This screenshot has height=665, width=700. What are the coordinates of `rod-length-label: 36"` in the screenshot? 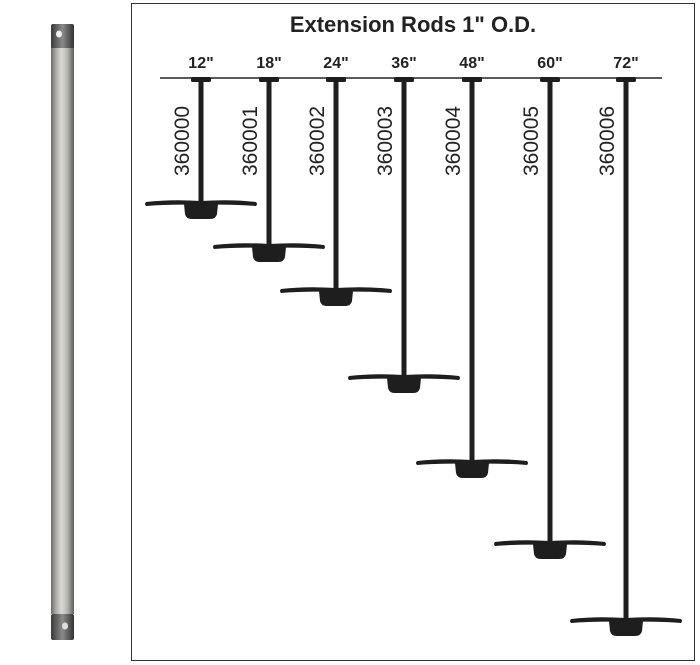 It's located at (403, 63).